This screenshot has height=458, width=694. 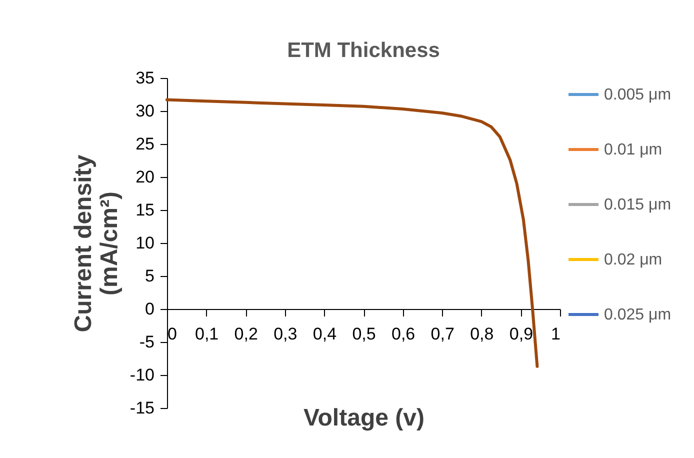 What do you see at coordinates (206, 334) in the screenshot?
I see `x-tick-label: 0,1` at bounding box center [206, 334].